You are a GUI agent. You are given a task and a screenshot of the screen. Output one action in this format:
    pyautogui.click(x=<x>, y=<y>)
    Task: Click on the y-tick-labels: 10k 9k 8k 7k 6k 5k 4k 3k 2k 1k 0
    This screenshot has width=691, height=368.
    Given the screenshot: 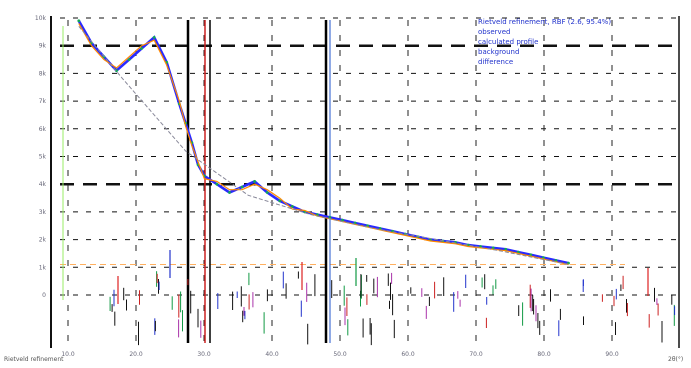 What is the action you would take?
    pyautogui.click(x=41, y=157)
    